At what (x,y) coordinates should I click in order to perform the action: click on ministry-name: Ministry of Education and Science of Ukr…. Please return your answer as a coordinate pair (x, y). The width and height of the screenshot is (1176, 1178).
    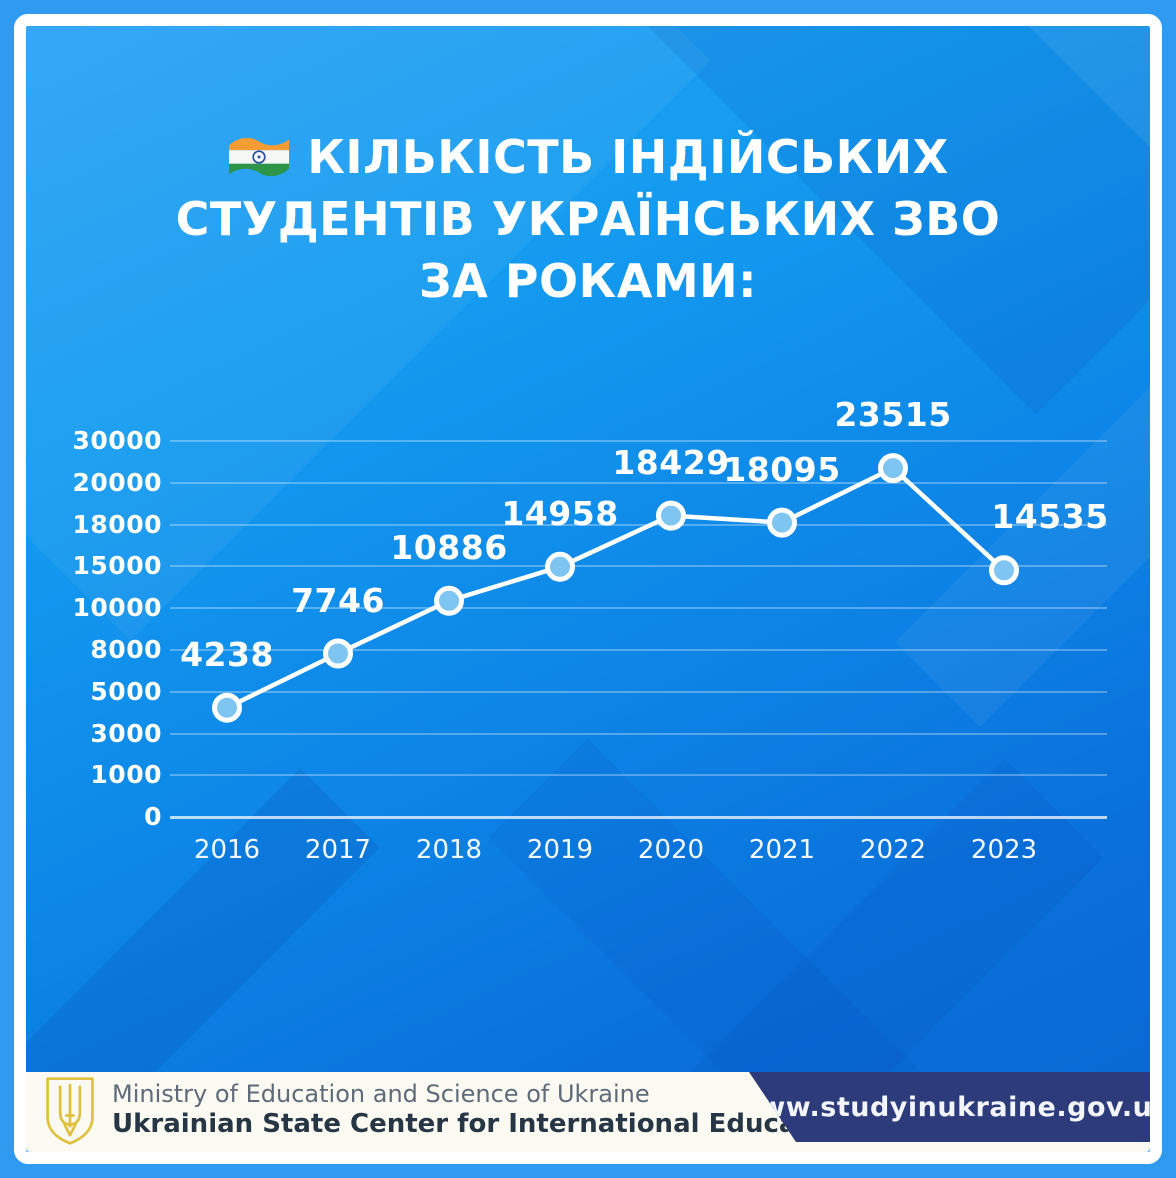
    Looking at the image, I should click on (381, 1094).